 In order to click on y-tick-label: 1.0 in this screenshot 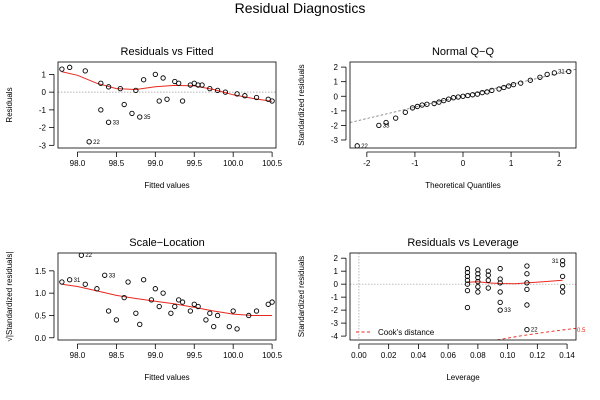, I will do `click(41, 293)`.